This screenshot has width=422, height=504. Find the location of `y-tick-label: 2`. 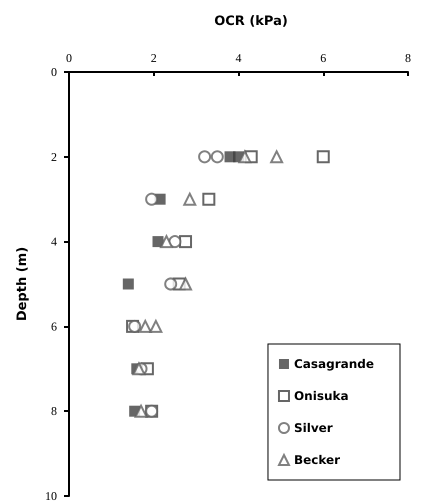

y-tick-label: 2 is located at coordinates (54, 157).